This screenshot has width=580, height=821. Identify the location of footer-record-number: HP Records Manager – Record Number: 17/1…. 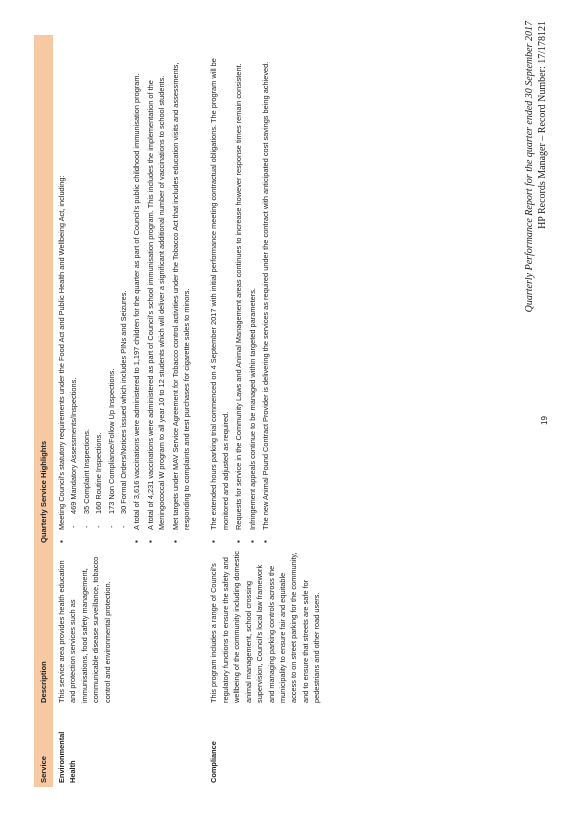
(542, 125).